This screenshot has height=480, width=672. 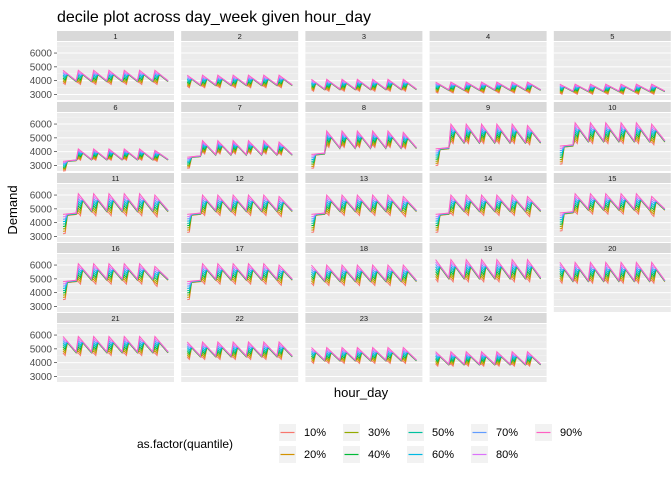 What do you see at coordinates (430, 454) in the screenshot?
I see `legend-item-60pct: 60%` at bounding box center [430, 454].